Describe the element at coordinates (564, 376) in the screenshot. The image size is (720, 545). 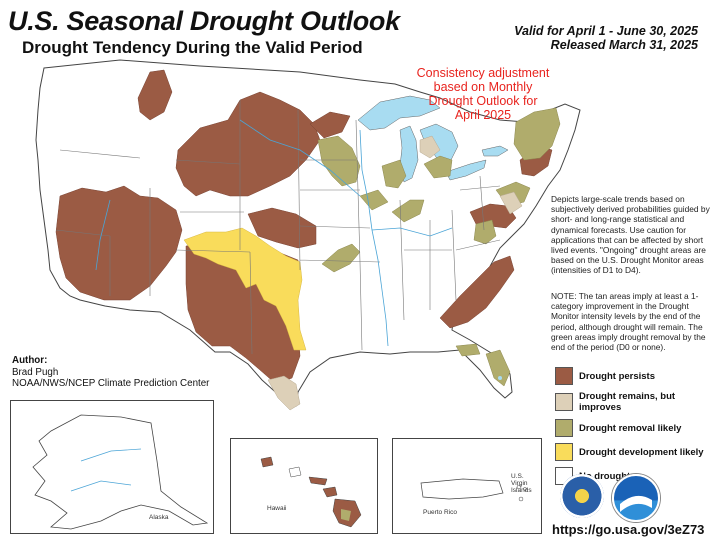
I see `legend-swatch-persists` at that location.